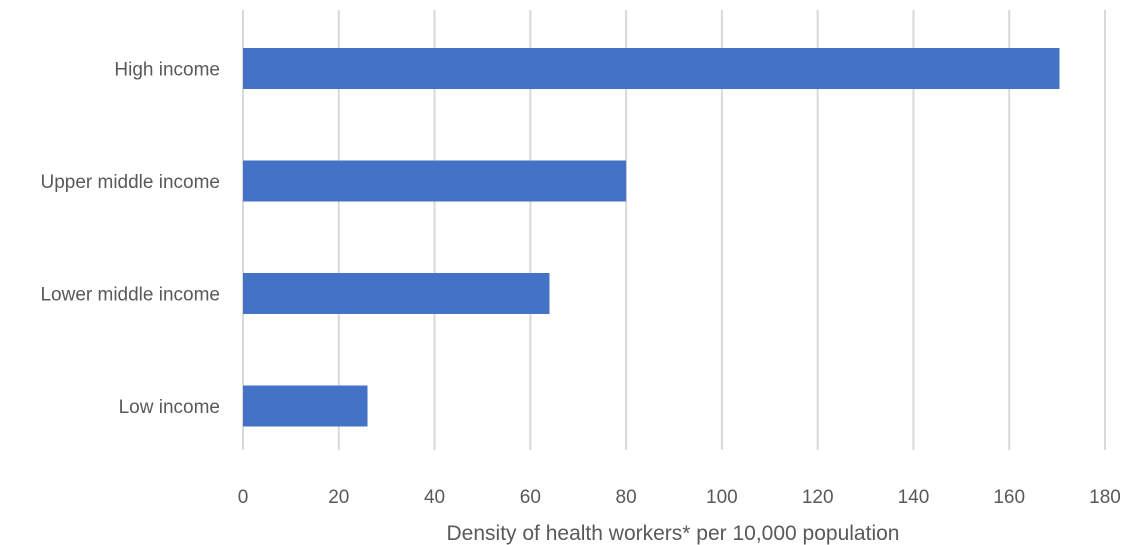 Image resolution: width=1126 pixels, height=545 pixels. Describe the element at coordinates (167, 70) in the screenshot. I see `category-label: High income` at that location.